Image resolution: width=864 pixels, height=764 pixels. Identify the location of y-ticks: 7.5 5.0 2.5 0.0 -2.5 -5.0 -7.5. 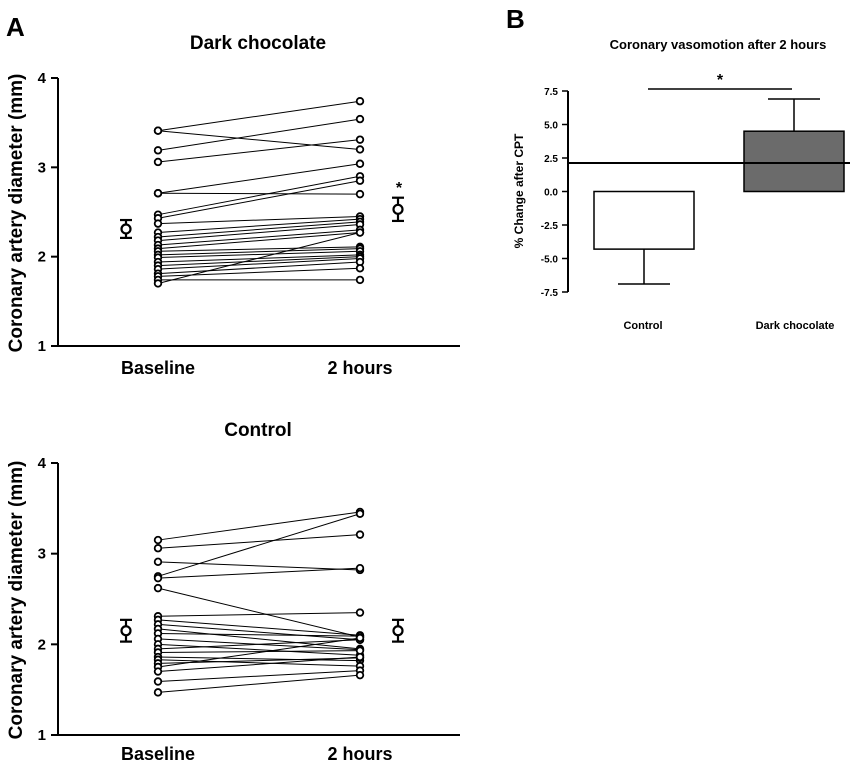
(554, 193).